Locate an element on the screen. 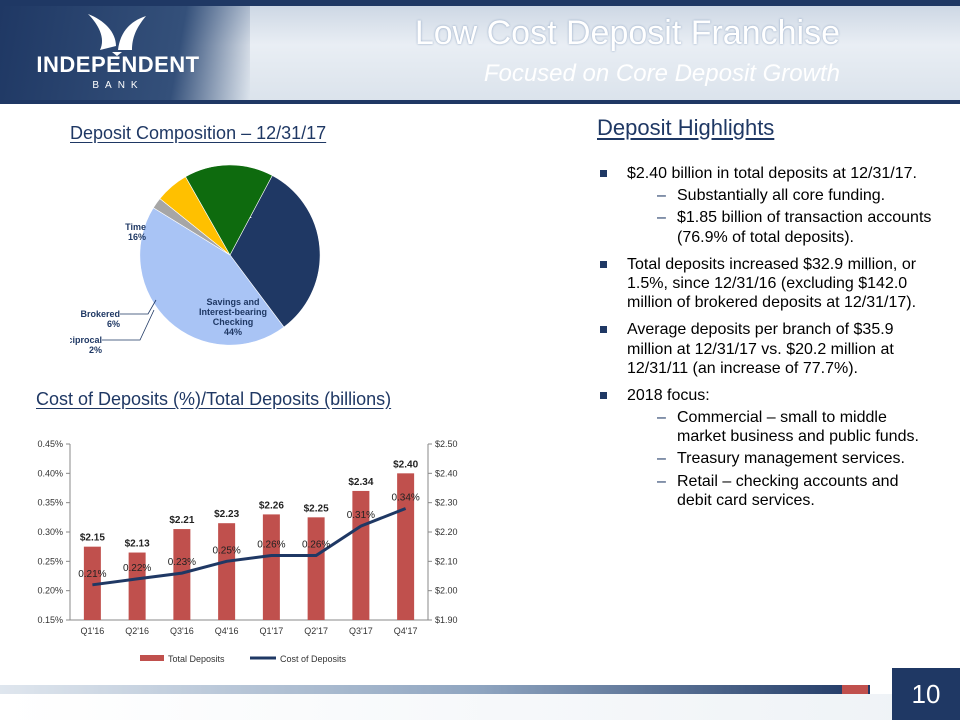 The image size is (960, 720). line-value-label: 0.34% is located at coordinates (405, 498).